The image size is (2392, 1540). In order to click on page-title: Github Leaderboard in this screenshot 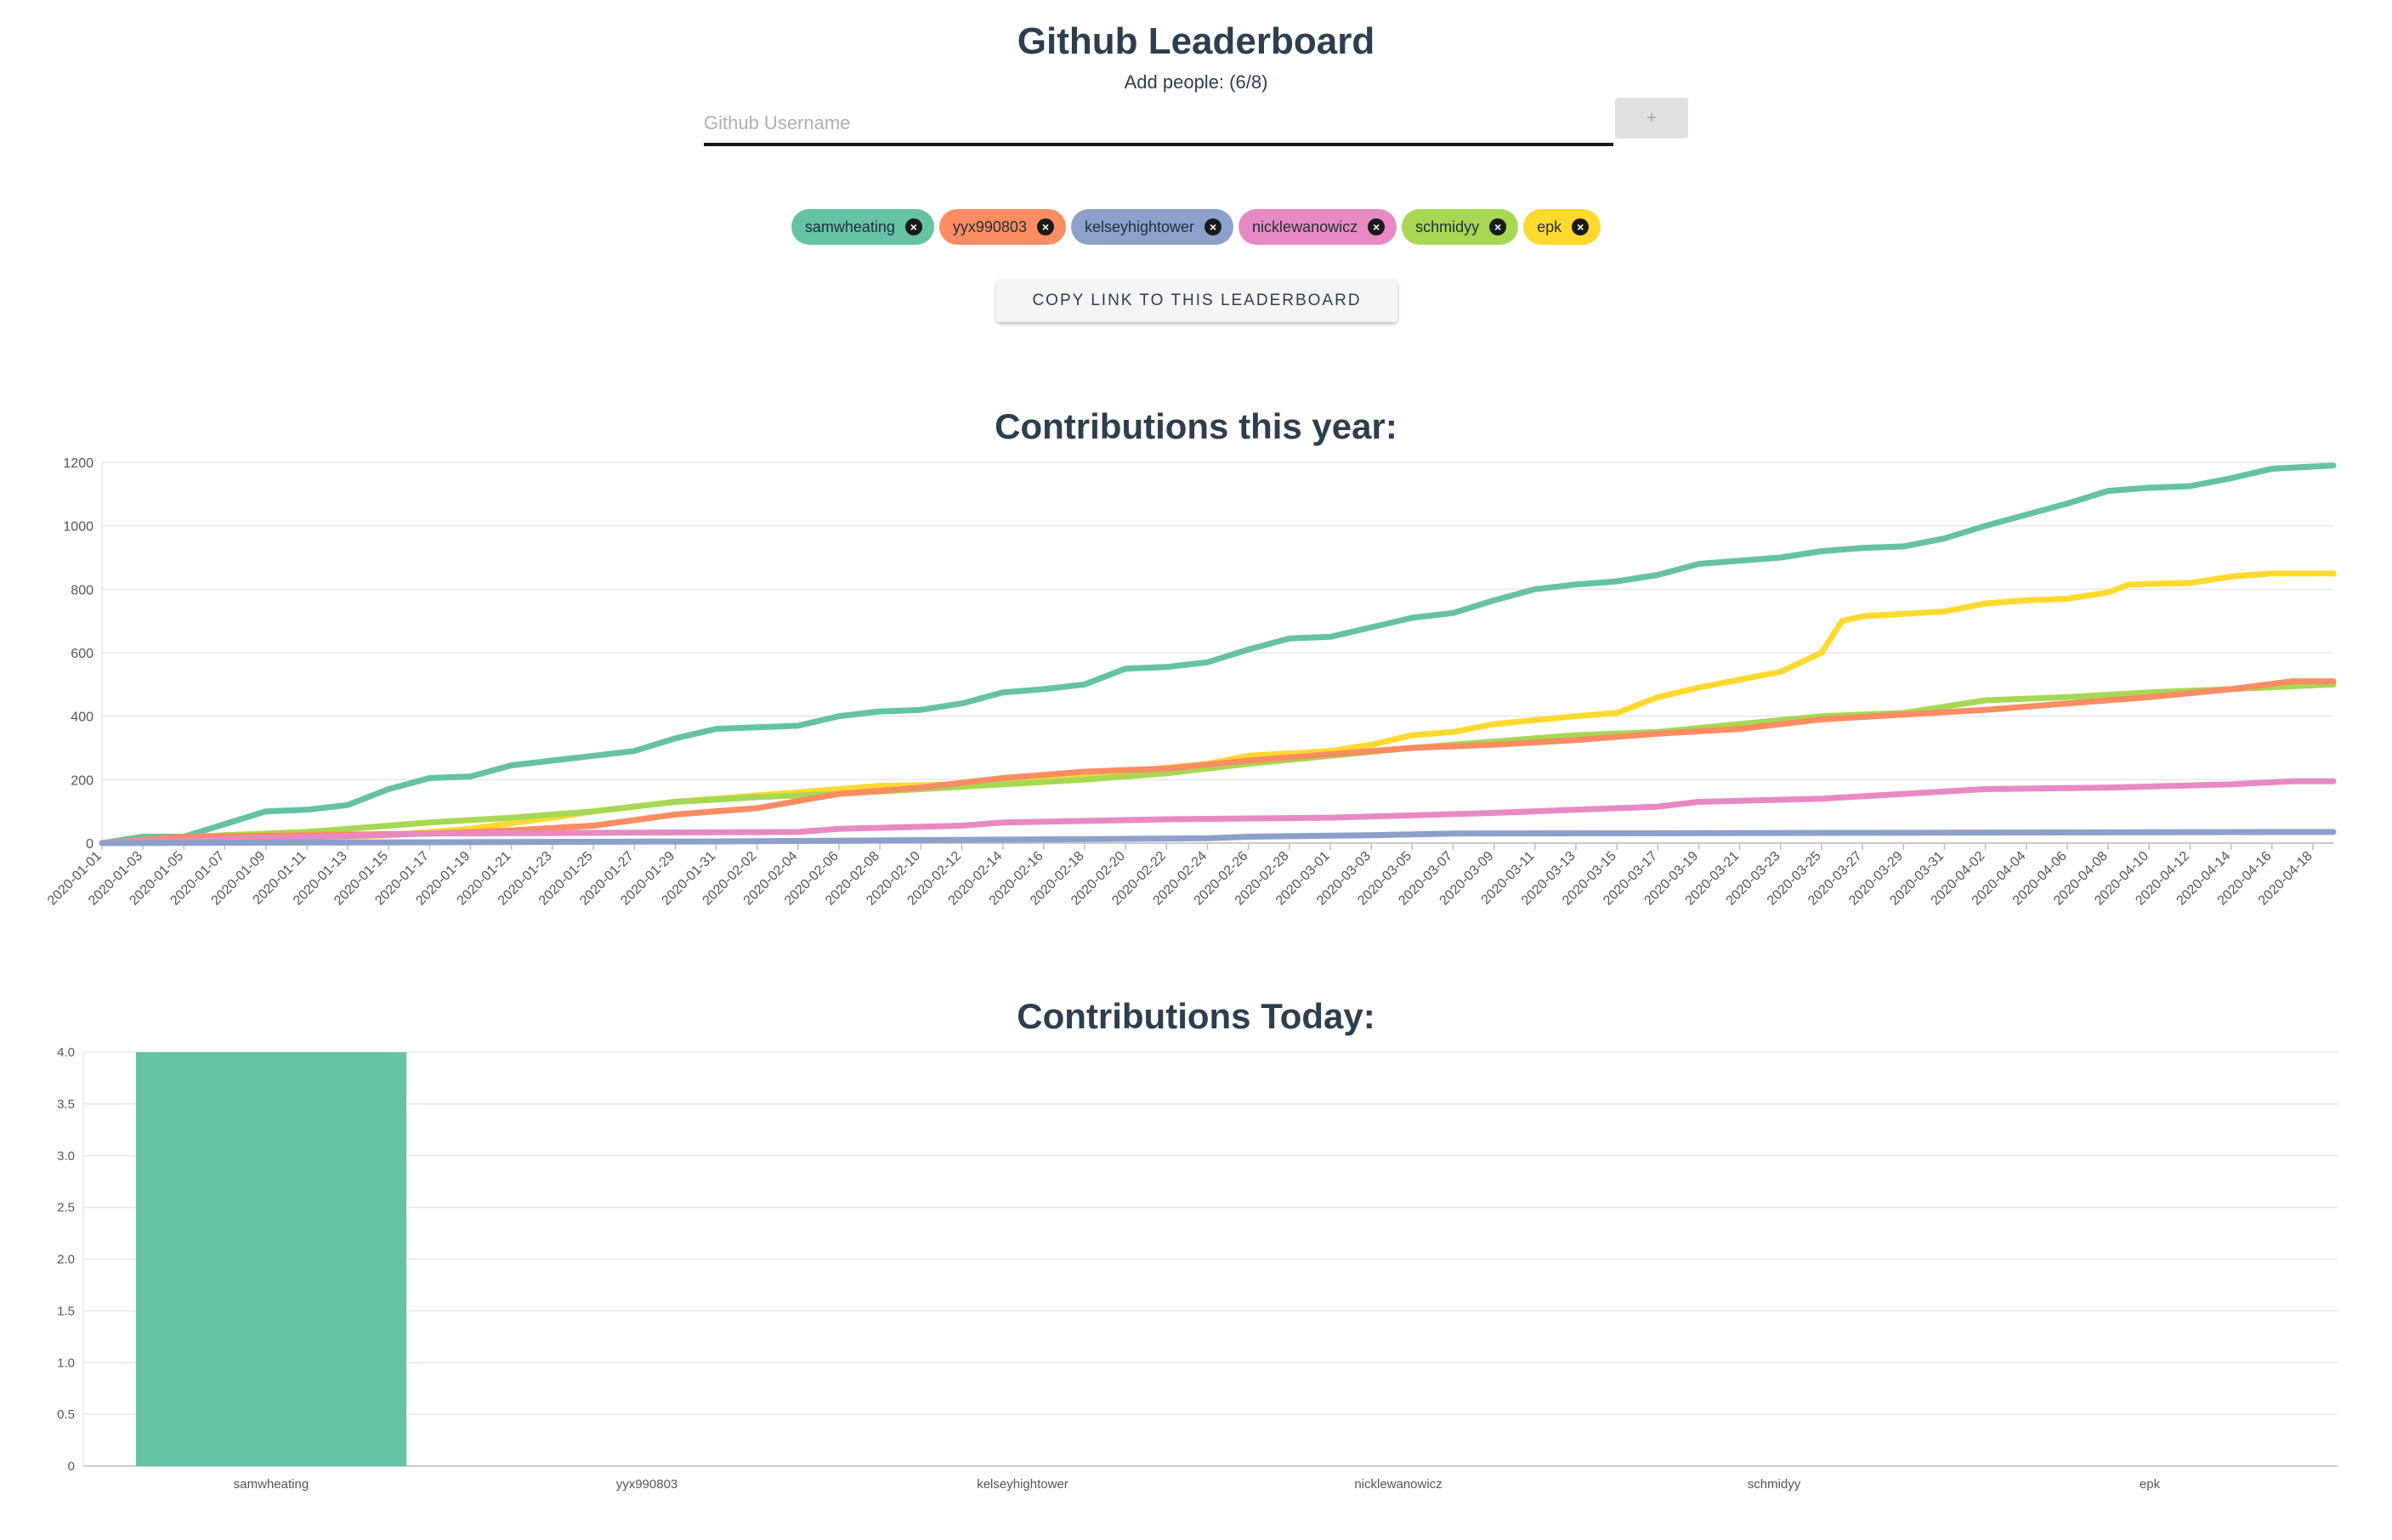, I will do `click(1196, 41)`.